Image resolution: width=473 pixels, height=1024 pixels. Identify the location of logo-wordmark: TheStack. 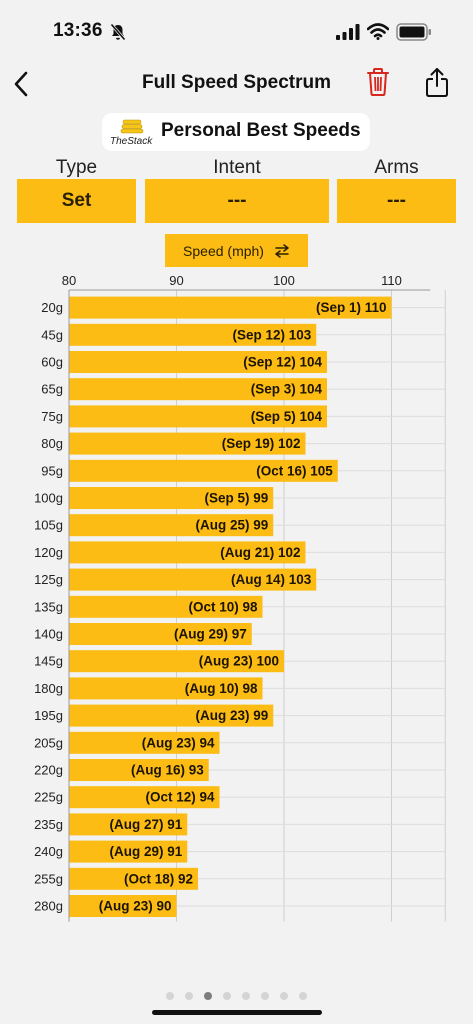
(131, 141).